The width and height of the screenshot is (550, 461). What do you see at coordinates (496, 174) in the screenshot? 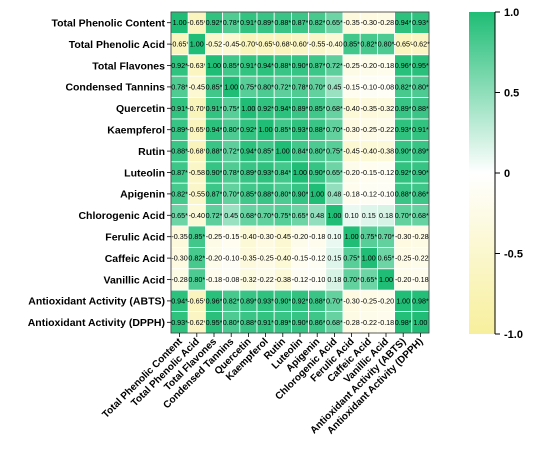
I see `colorbar: 1.0 0.5 0 -0.5 -1.0` at bounding box center [496, 174].